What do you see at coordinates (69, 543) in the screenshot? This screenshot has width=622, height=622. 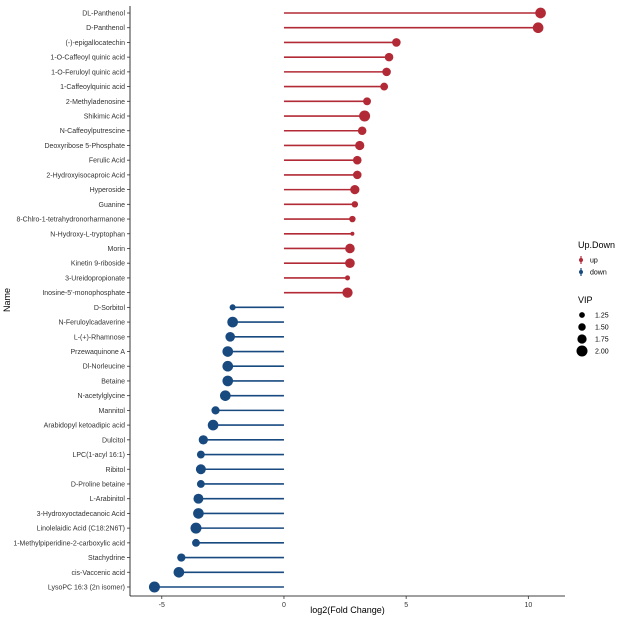 I see `y-tick-label: 1-Methylpiperidine-2-carboxylic acid` at bounding box center [69, 543].